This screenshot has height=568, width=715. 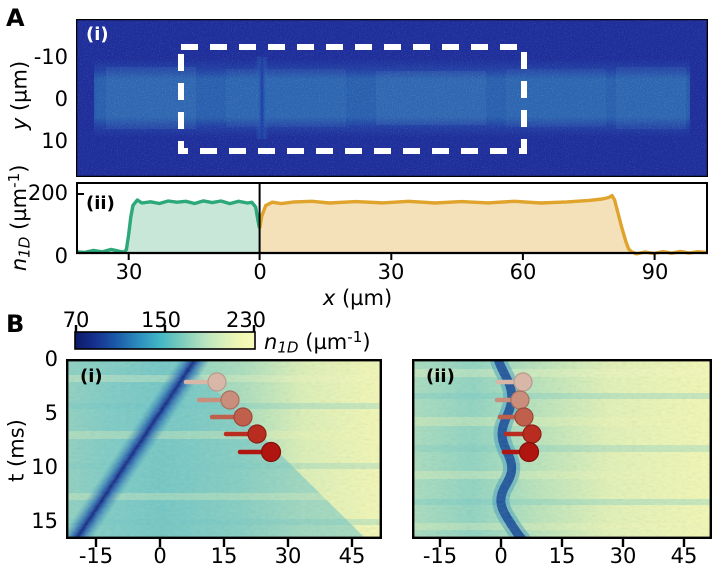 What do you see at coordinates (684, 556) in the screenshot?
I see `panel-b-ii-x-tick-4: 45` at bounding box center [684, 556].